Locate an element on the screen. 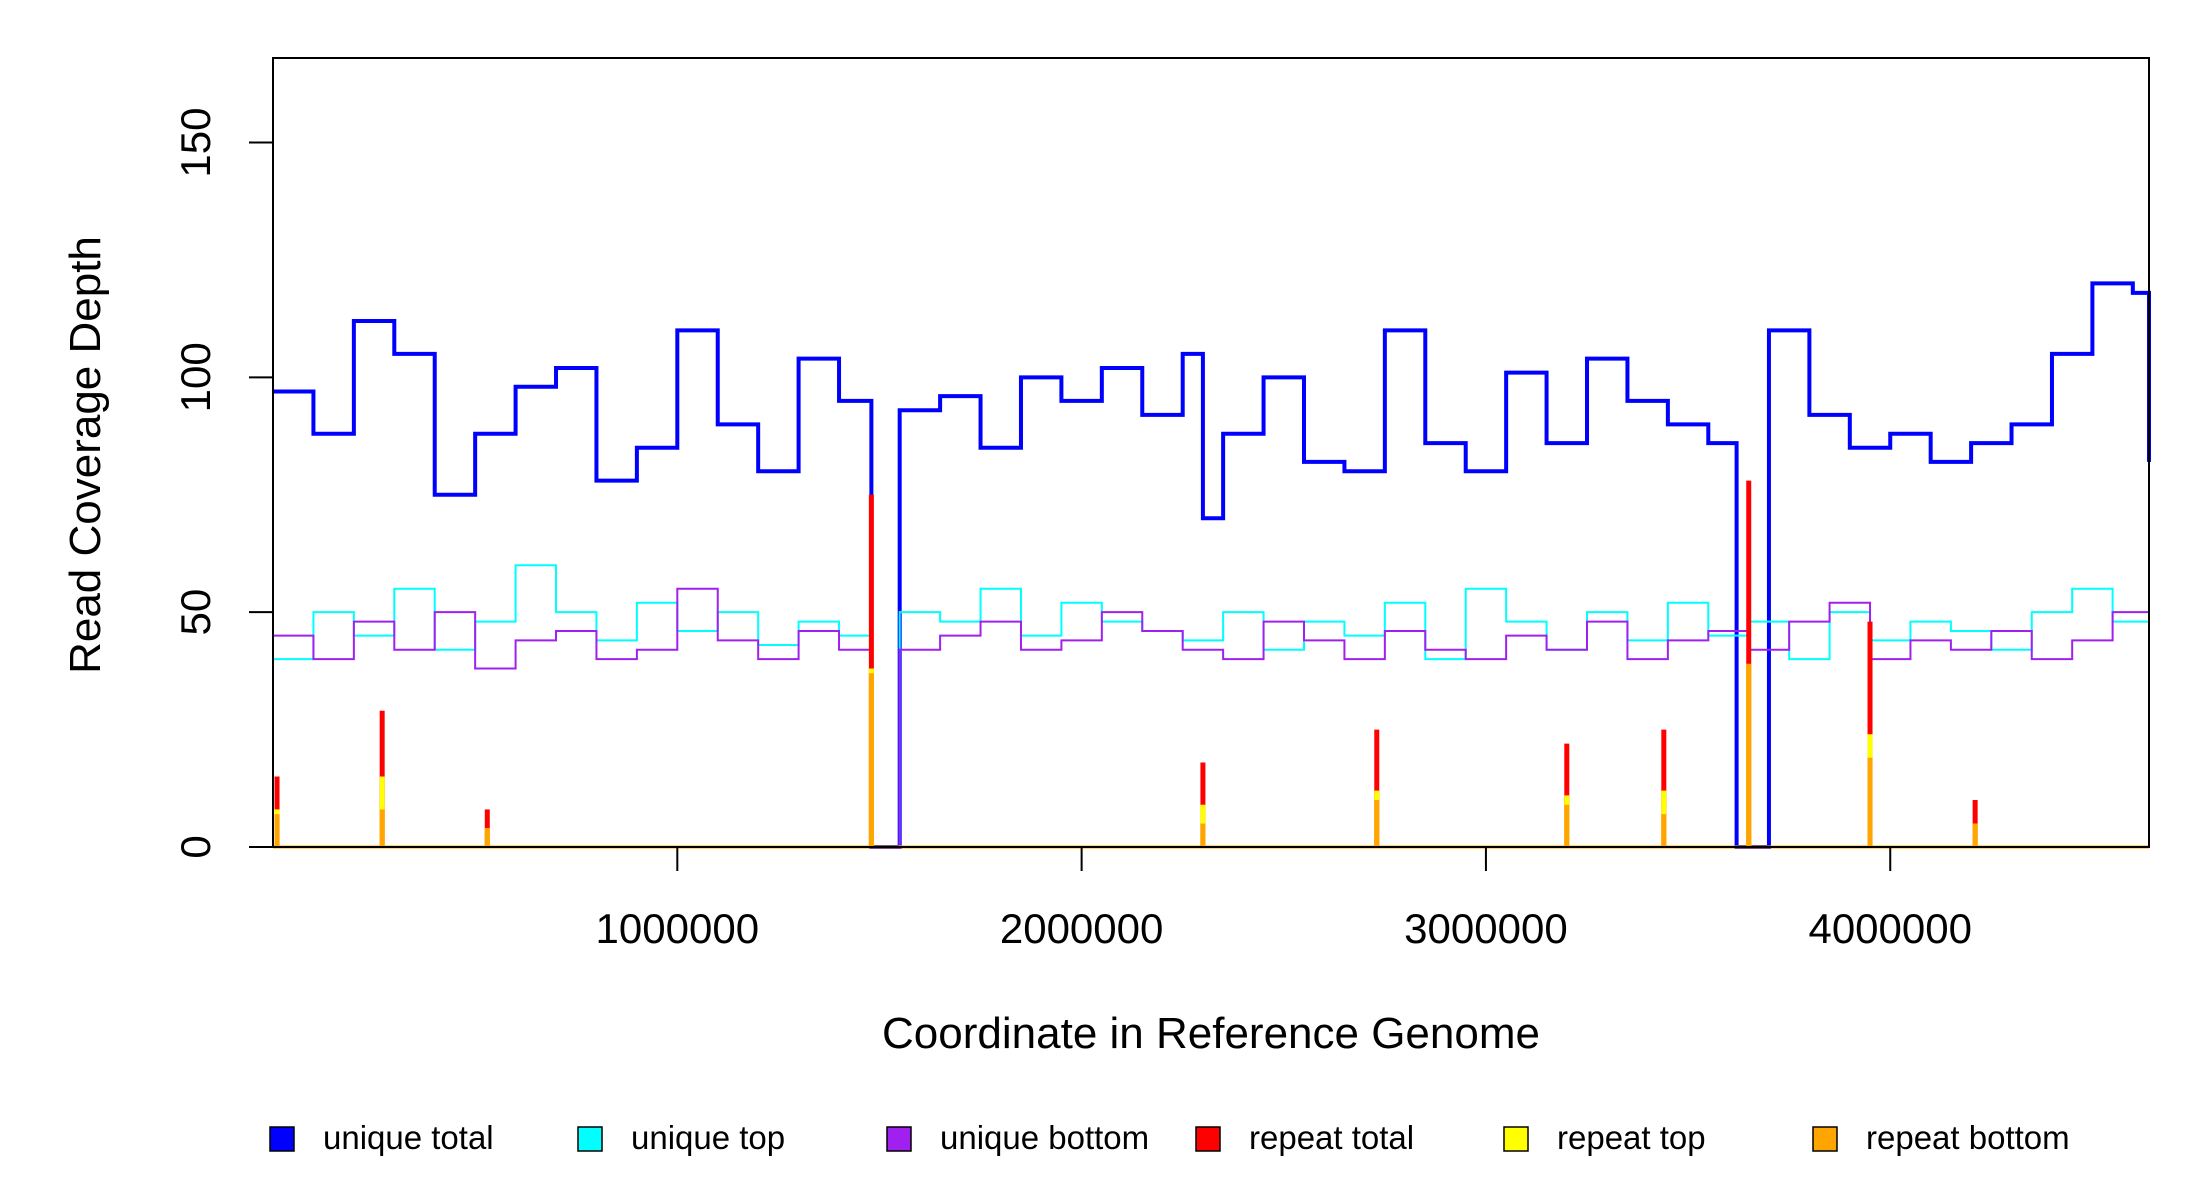 The image size is (2200, 1200). x-axis: 1000000 2000000 3000000 4000000 is located at coordinates (1284, 899).